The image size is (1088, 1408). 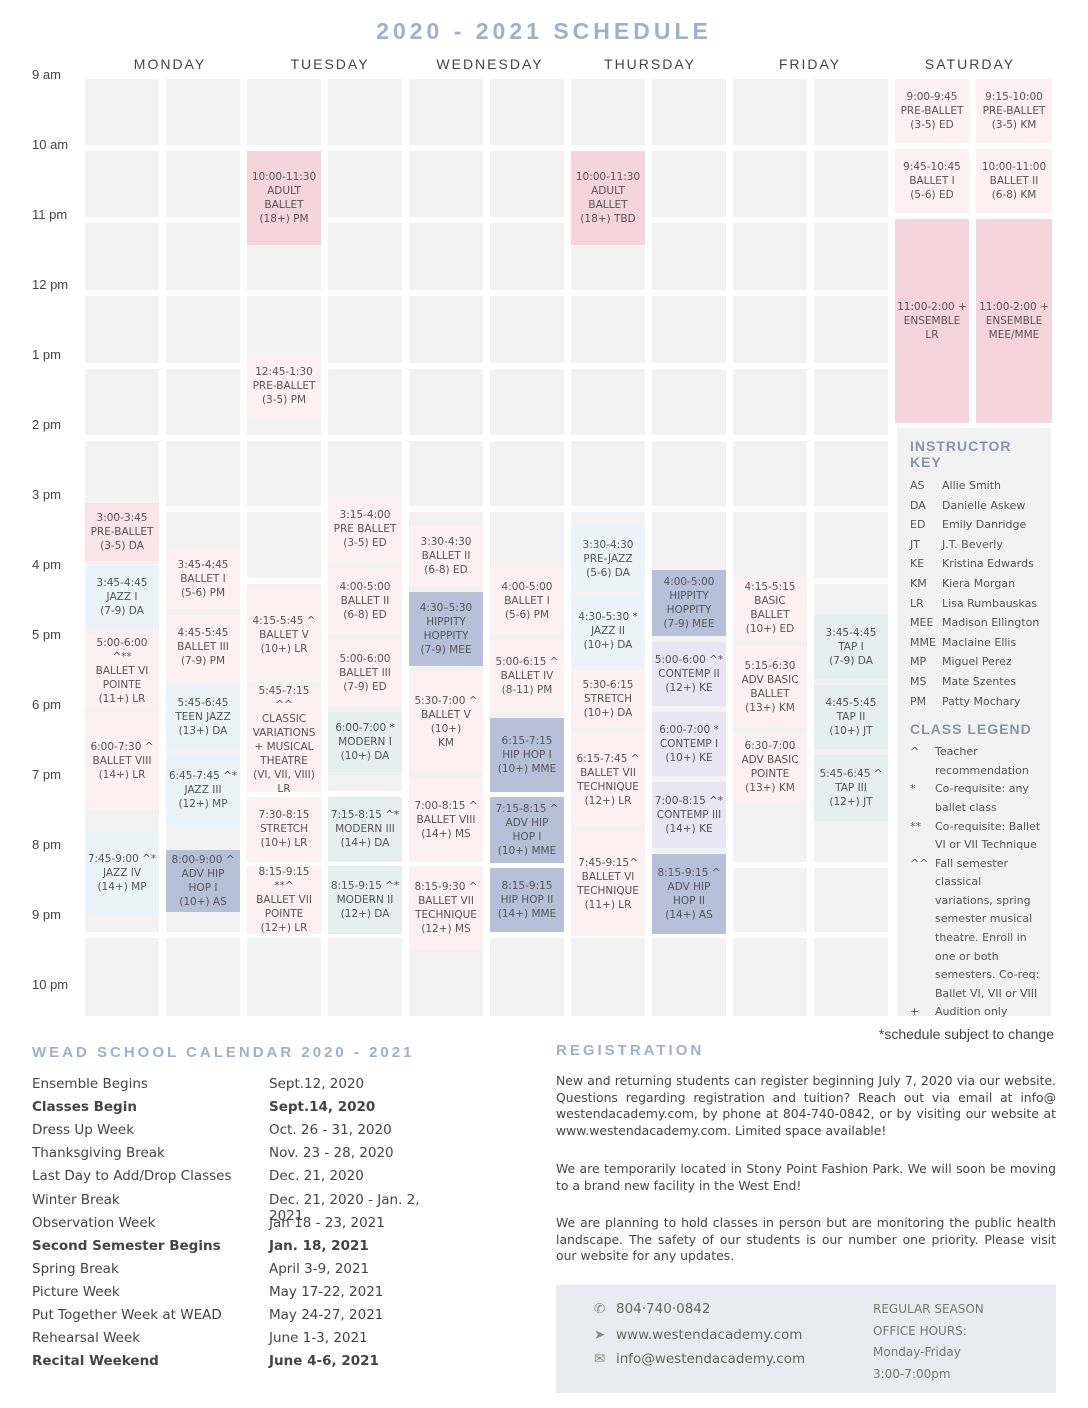 What do you see at coordinates (318, 1338) in the screenshot?
I see `calendar-date: June 1-3, 2021` at bounding box center [318, 1338].